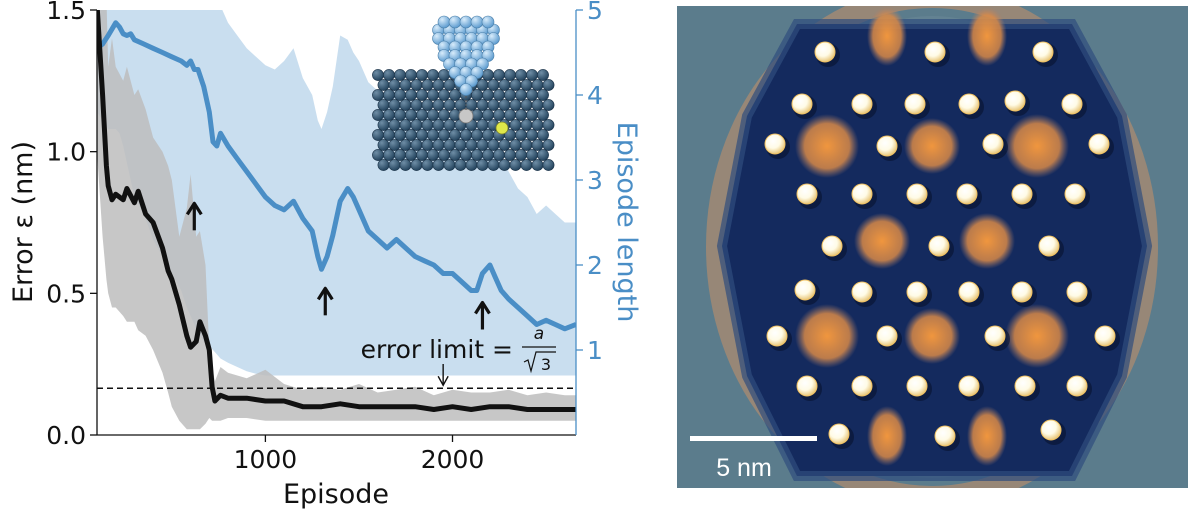 This screenshot has height=512, width=1200. What do you see at coordinates (437, 349) in the screenshot?
I see `error-limit-label: error limit =` at bounding box center [437, 349].